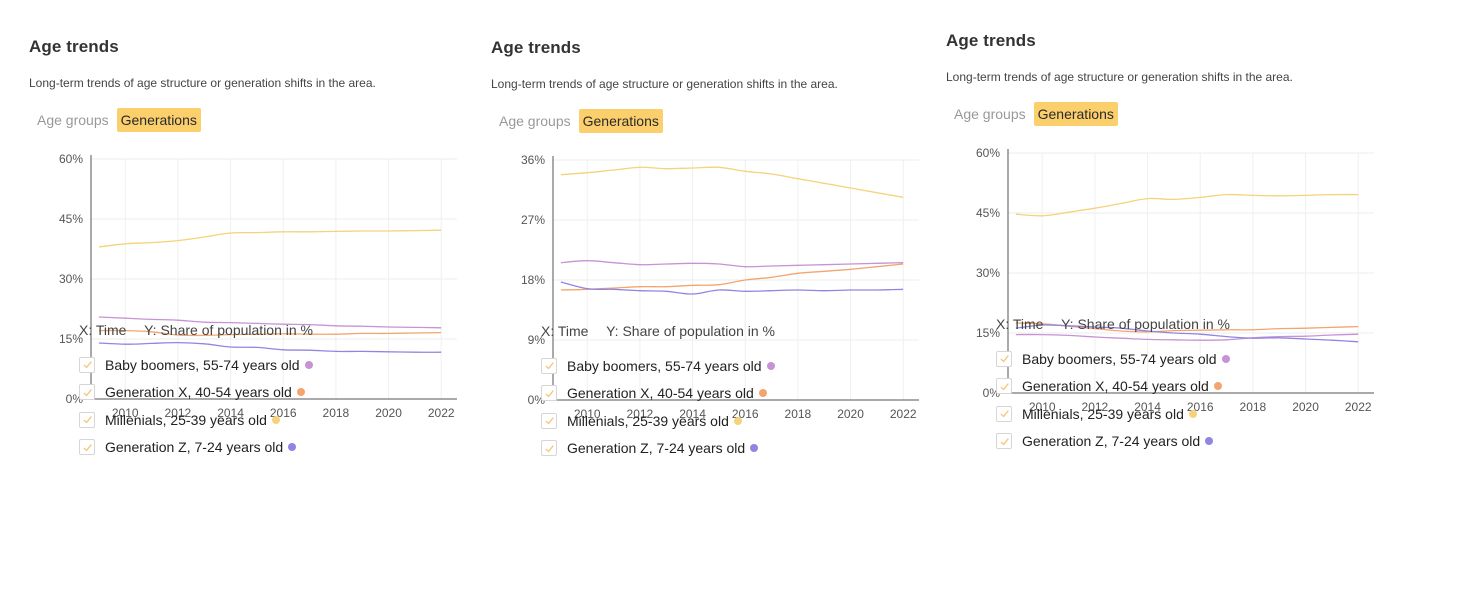 The width and height of the screenshot is (1462, 598). What do you see at coordinates (640, 414) in the screenshot?
I see `x-tick-label: 2012` at bounding box center [640, 414].